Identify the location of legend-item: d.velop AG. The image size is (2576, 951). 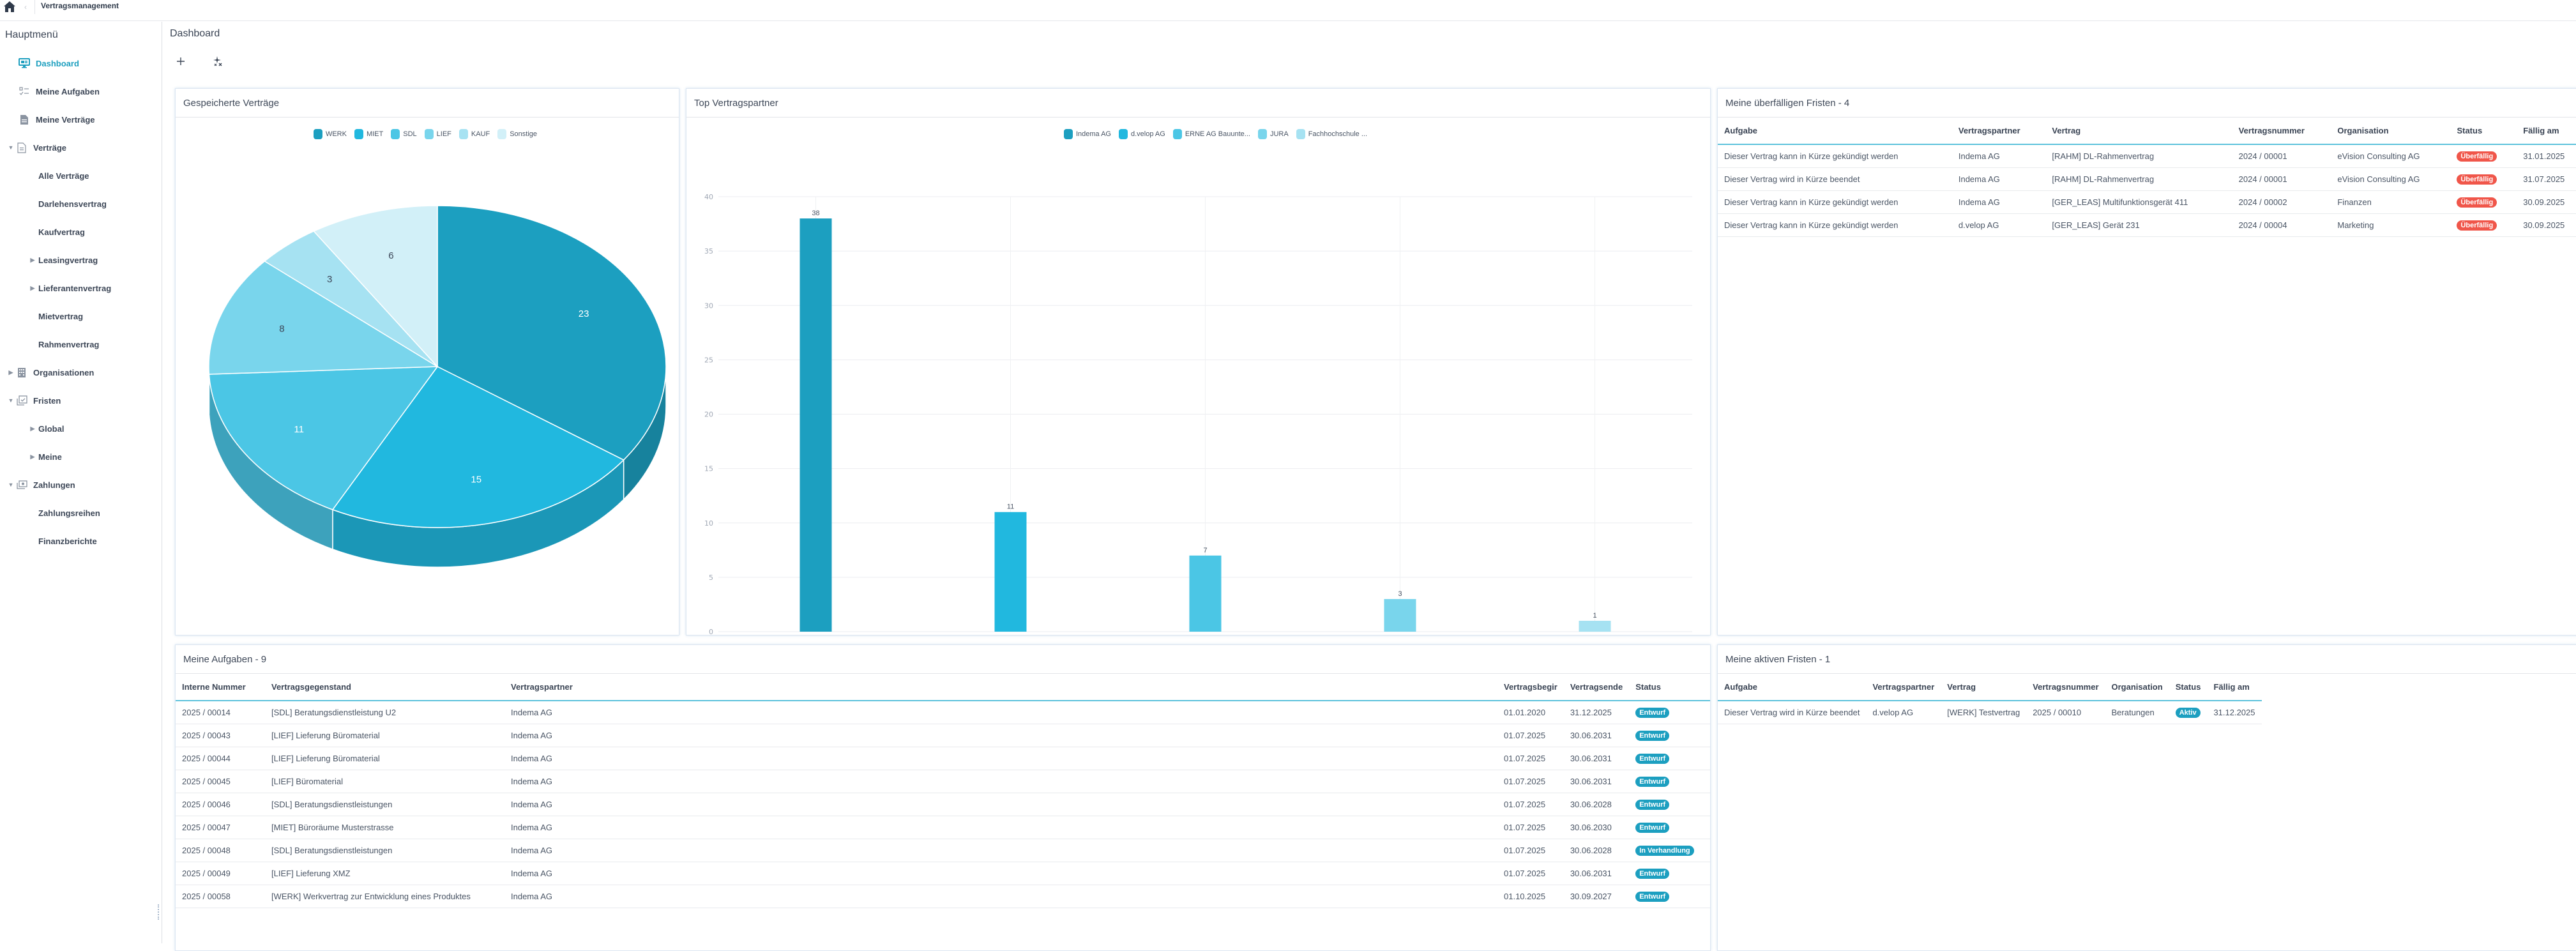
(1142, 134).